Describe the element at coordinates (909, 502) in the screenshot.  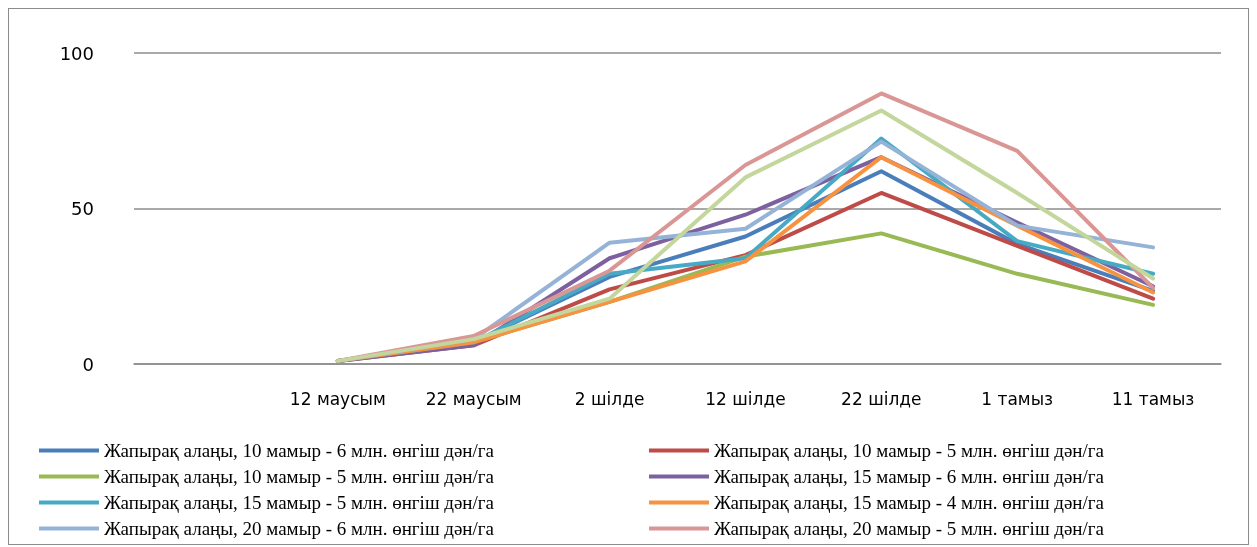
I see `legend-label: Жапырақ алаңы, 15 мамыр - 4 млн. өнгіш дән/га` at that location.